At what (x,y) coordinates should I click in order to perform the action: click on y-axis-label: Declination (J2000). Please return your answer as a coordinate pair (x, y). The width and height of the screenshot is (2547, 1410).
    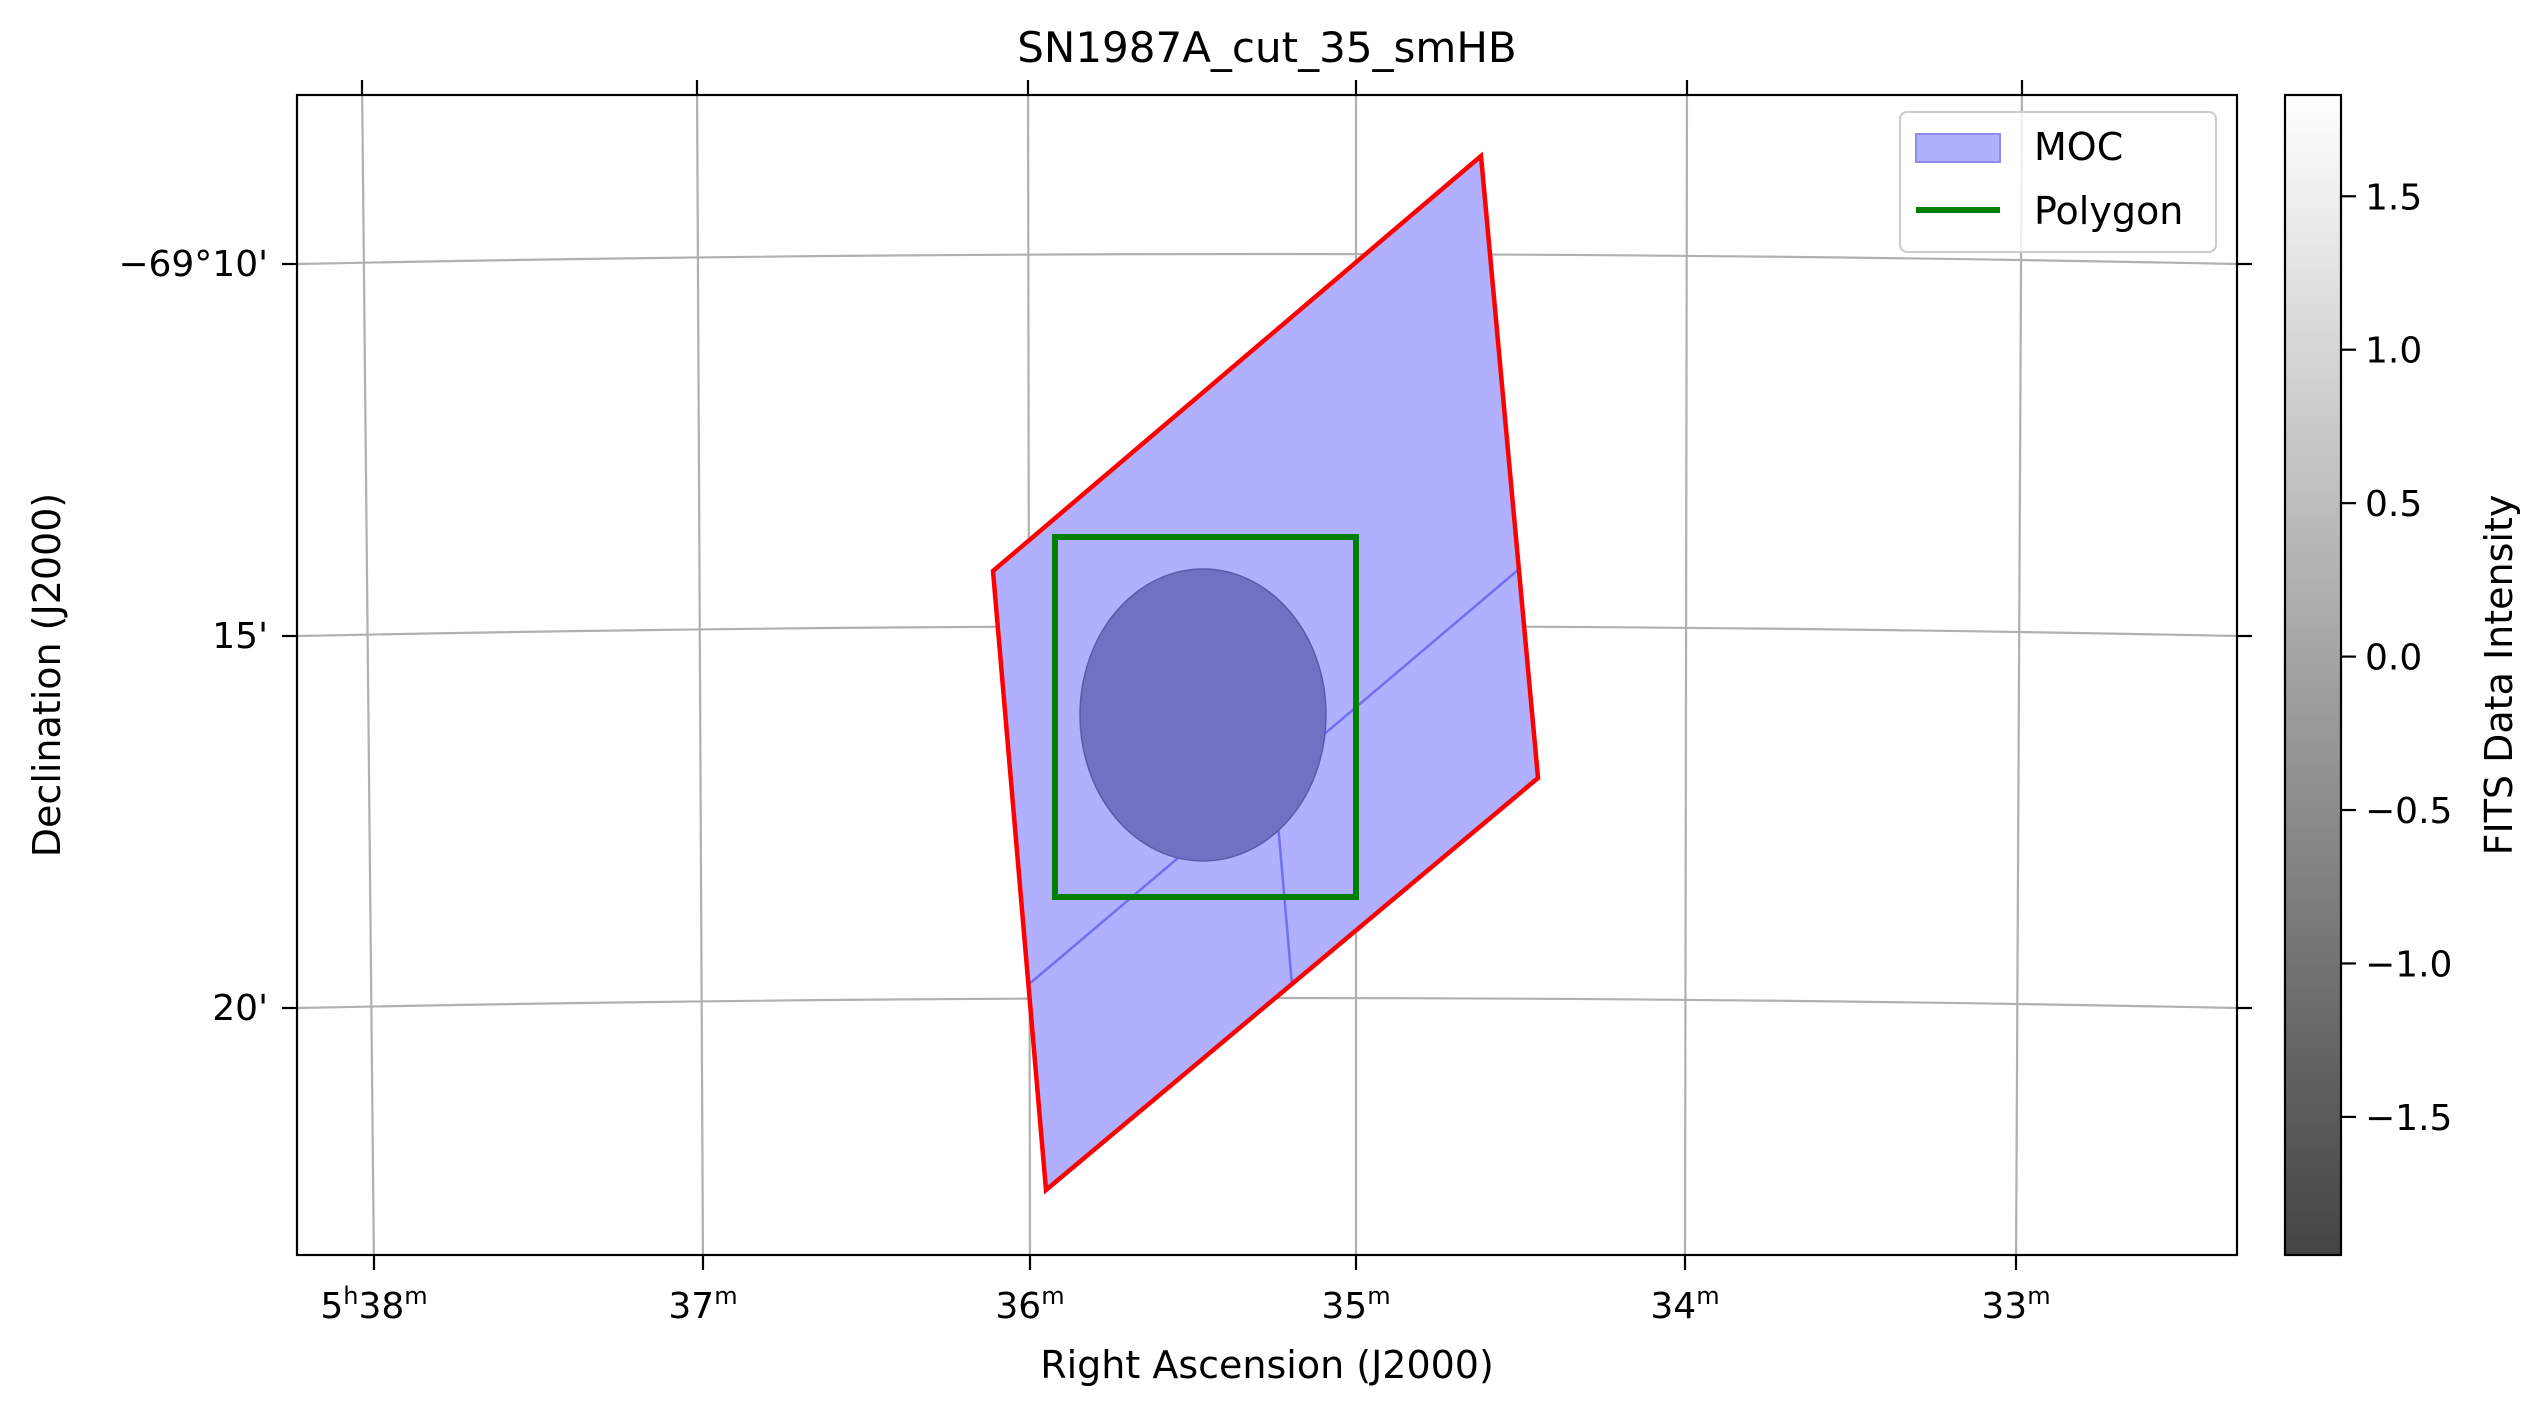
    Looking at the image, I should click on (47, 675).